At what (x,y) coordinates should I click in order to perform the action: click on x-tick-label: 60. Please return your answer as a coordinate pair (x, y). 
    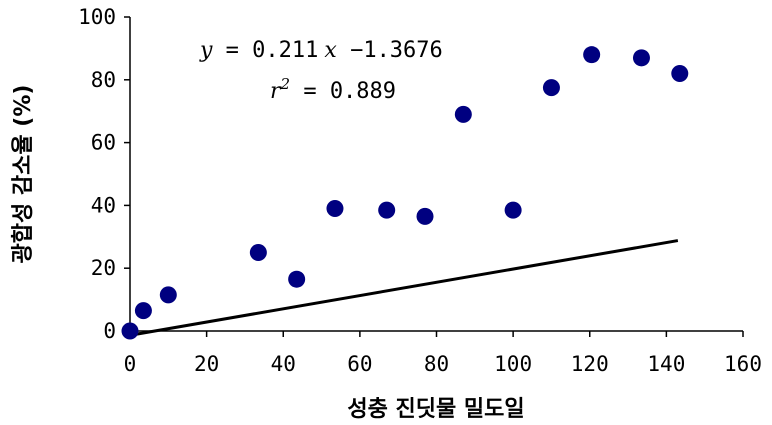
    Looking at the image, I should click on (359, 364).